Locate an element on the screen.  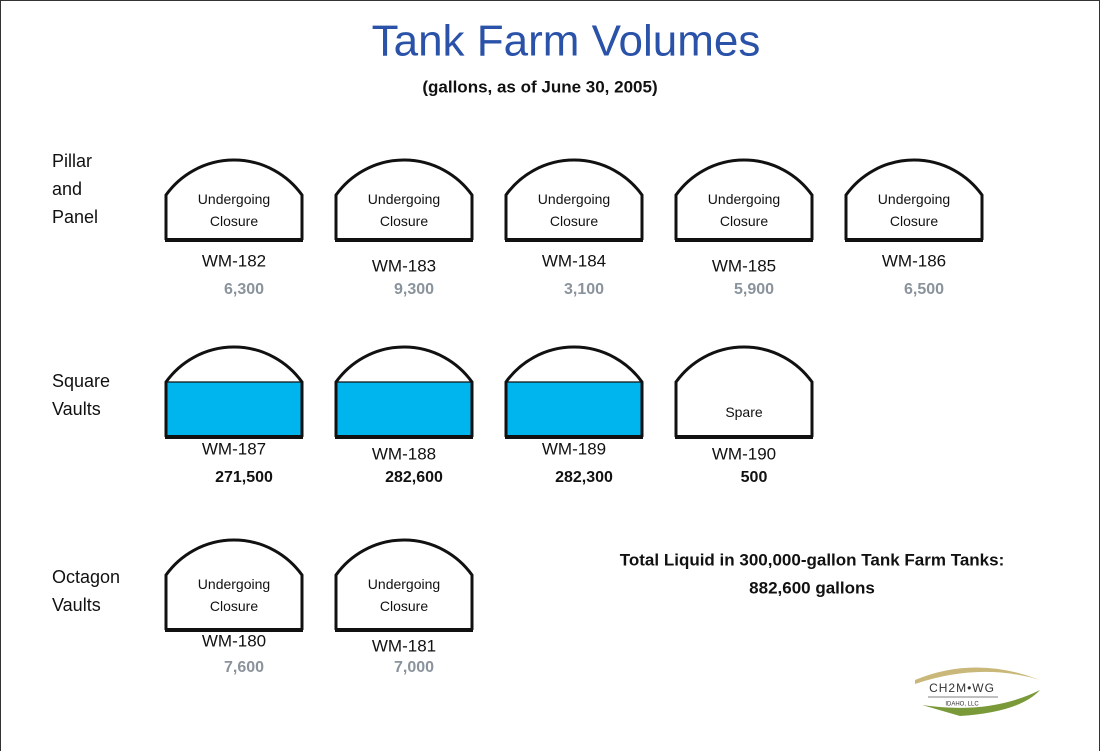
tank-name: WM-187 is located at coordinates (234, 448).